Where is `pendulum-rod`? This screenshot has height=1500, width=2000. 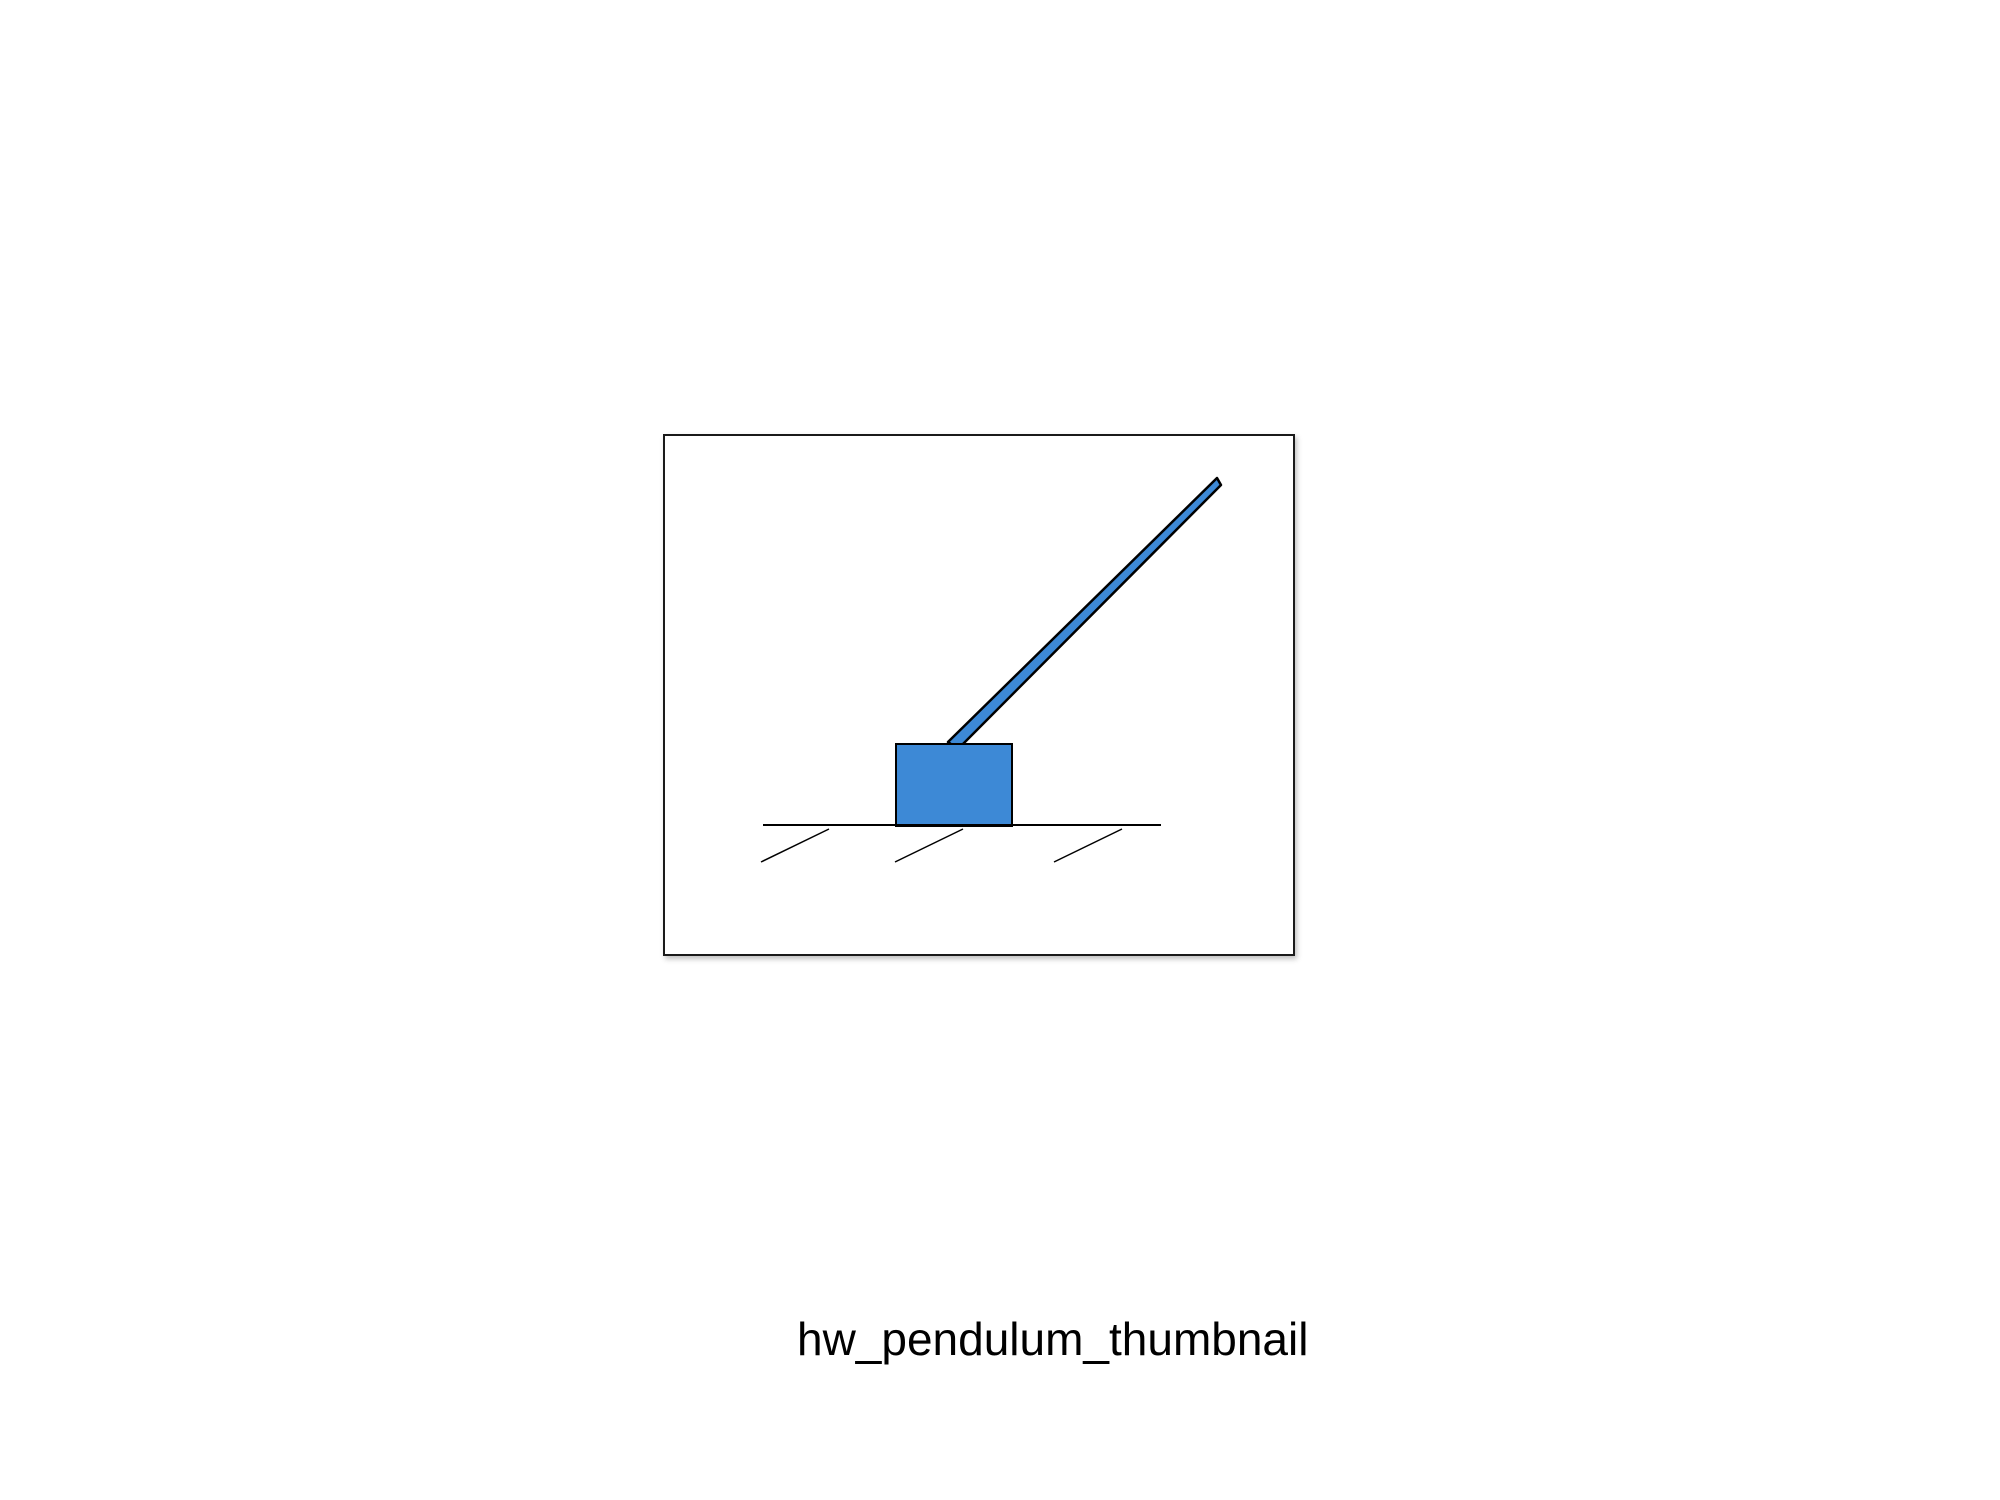 pendulum-rod is located at coordinates (1084, 613).